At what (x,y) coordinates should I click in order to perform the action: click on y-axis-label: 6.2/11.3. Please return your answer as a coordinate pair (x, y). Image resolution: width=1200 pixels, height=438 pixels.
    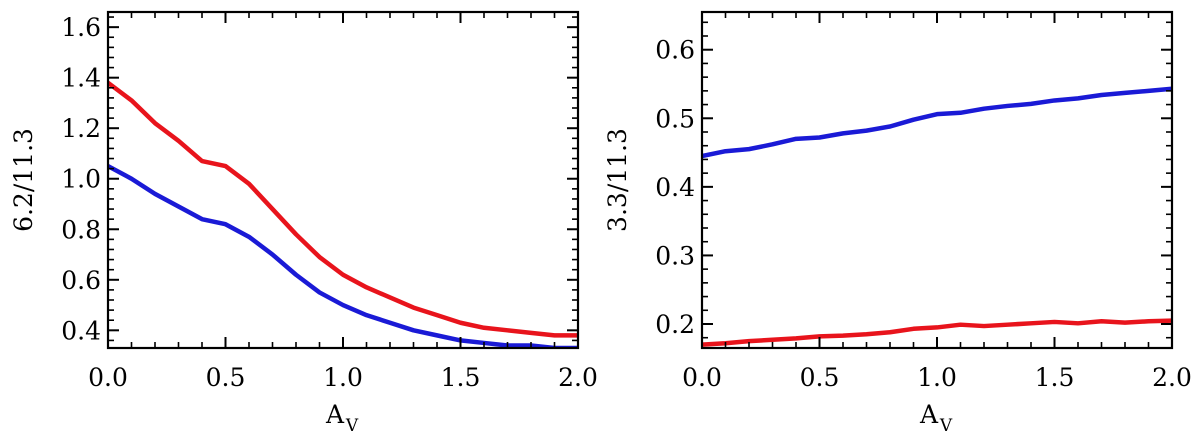
    Looking at the image, I should click on (23, 180).